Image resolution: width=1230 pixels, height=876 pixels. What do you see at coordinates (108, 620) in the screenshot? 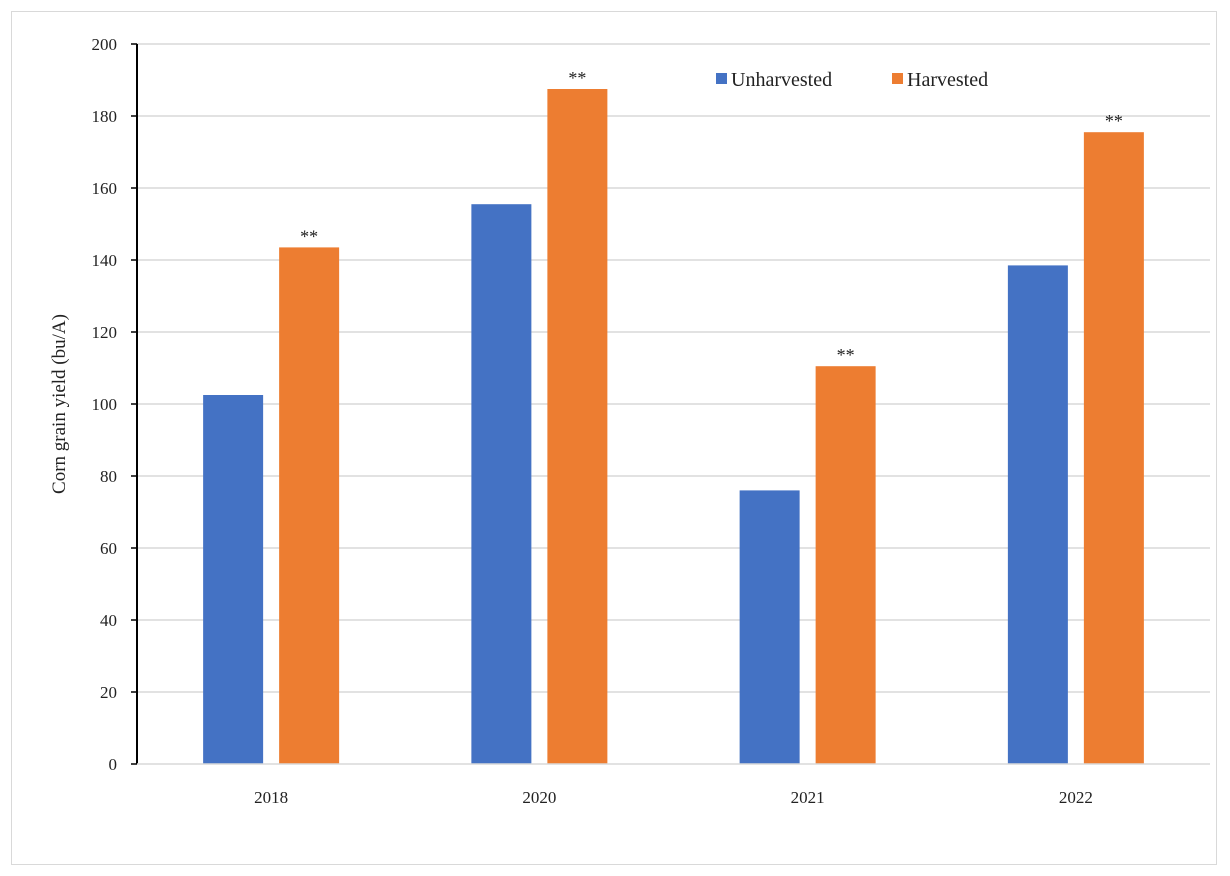
I see `y-tick-label: 40` at bounding box center [108, 620].